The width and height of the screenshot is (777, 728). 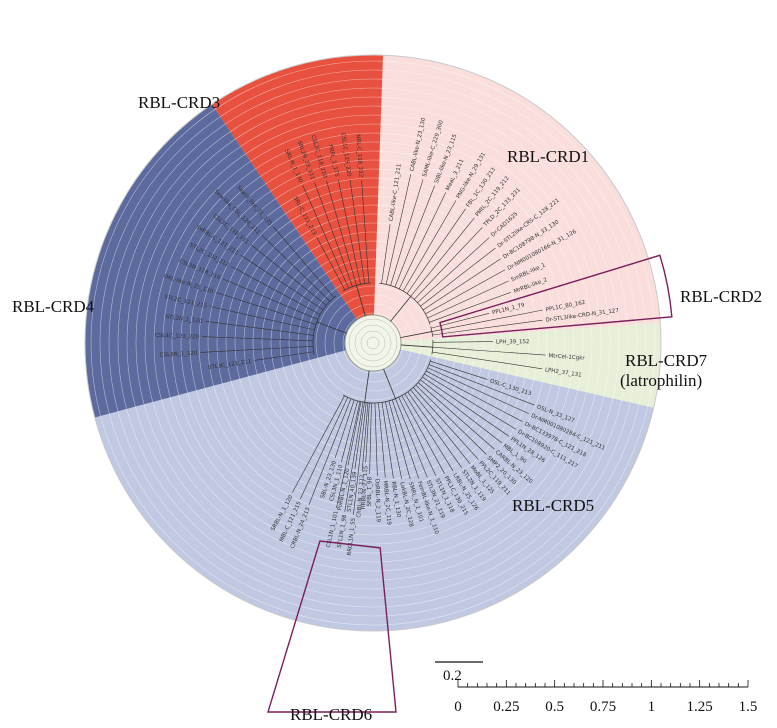 I want to click on leaf-label: CSL3N_1_120, so click(x=179, y=355).